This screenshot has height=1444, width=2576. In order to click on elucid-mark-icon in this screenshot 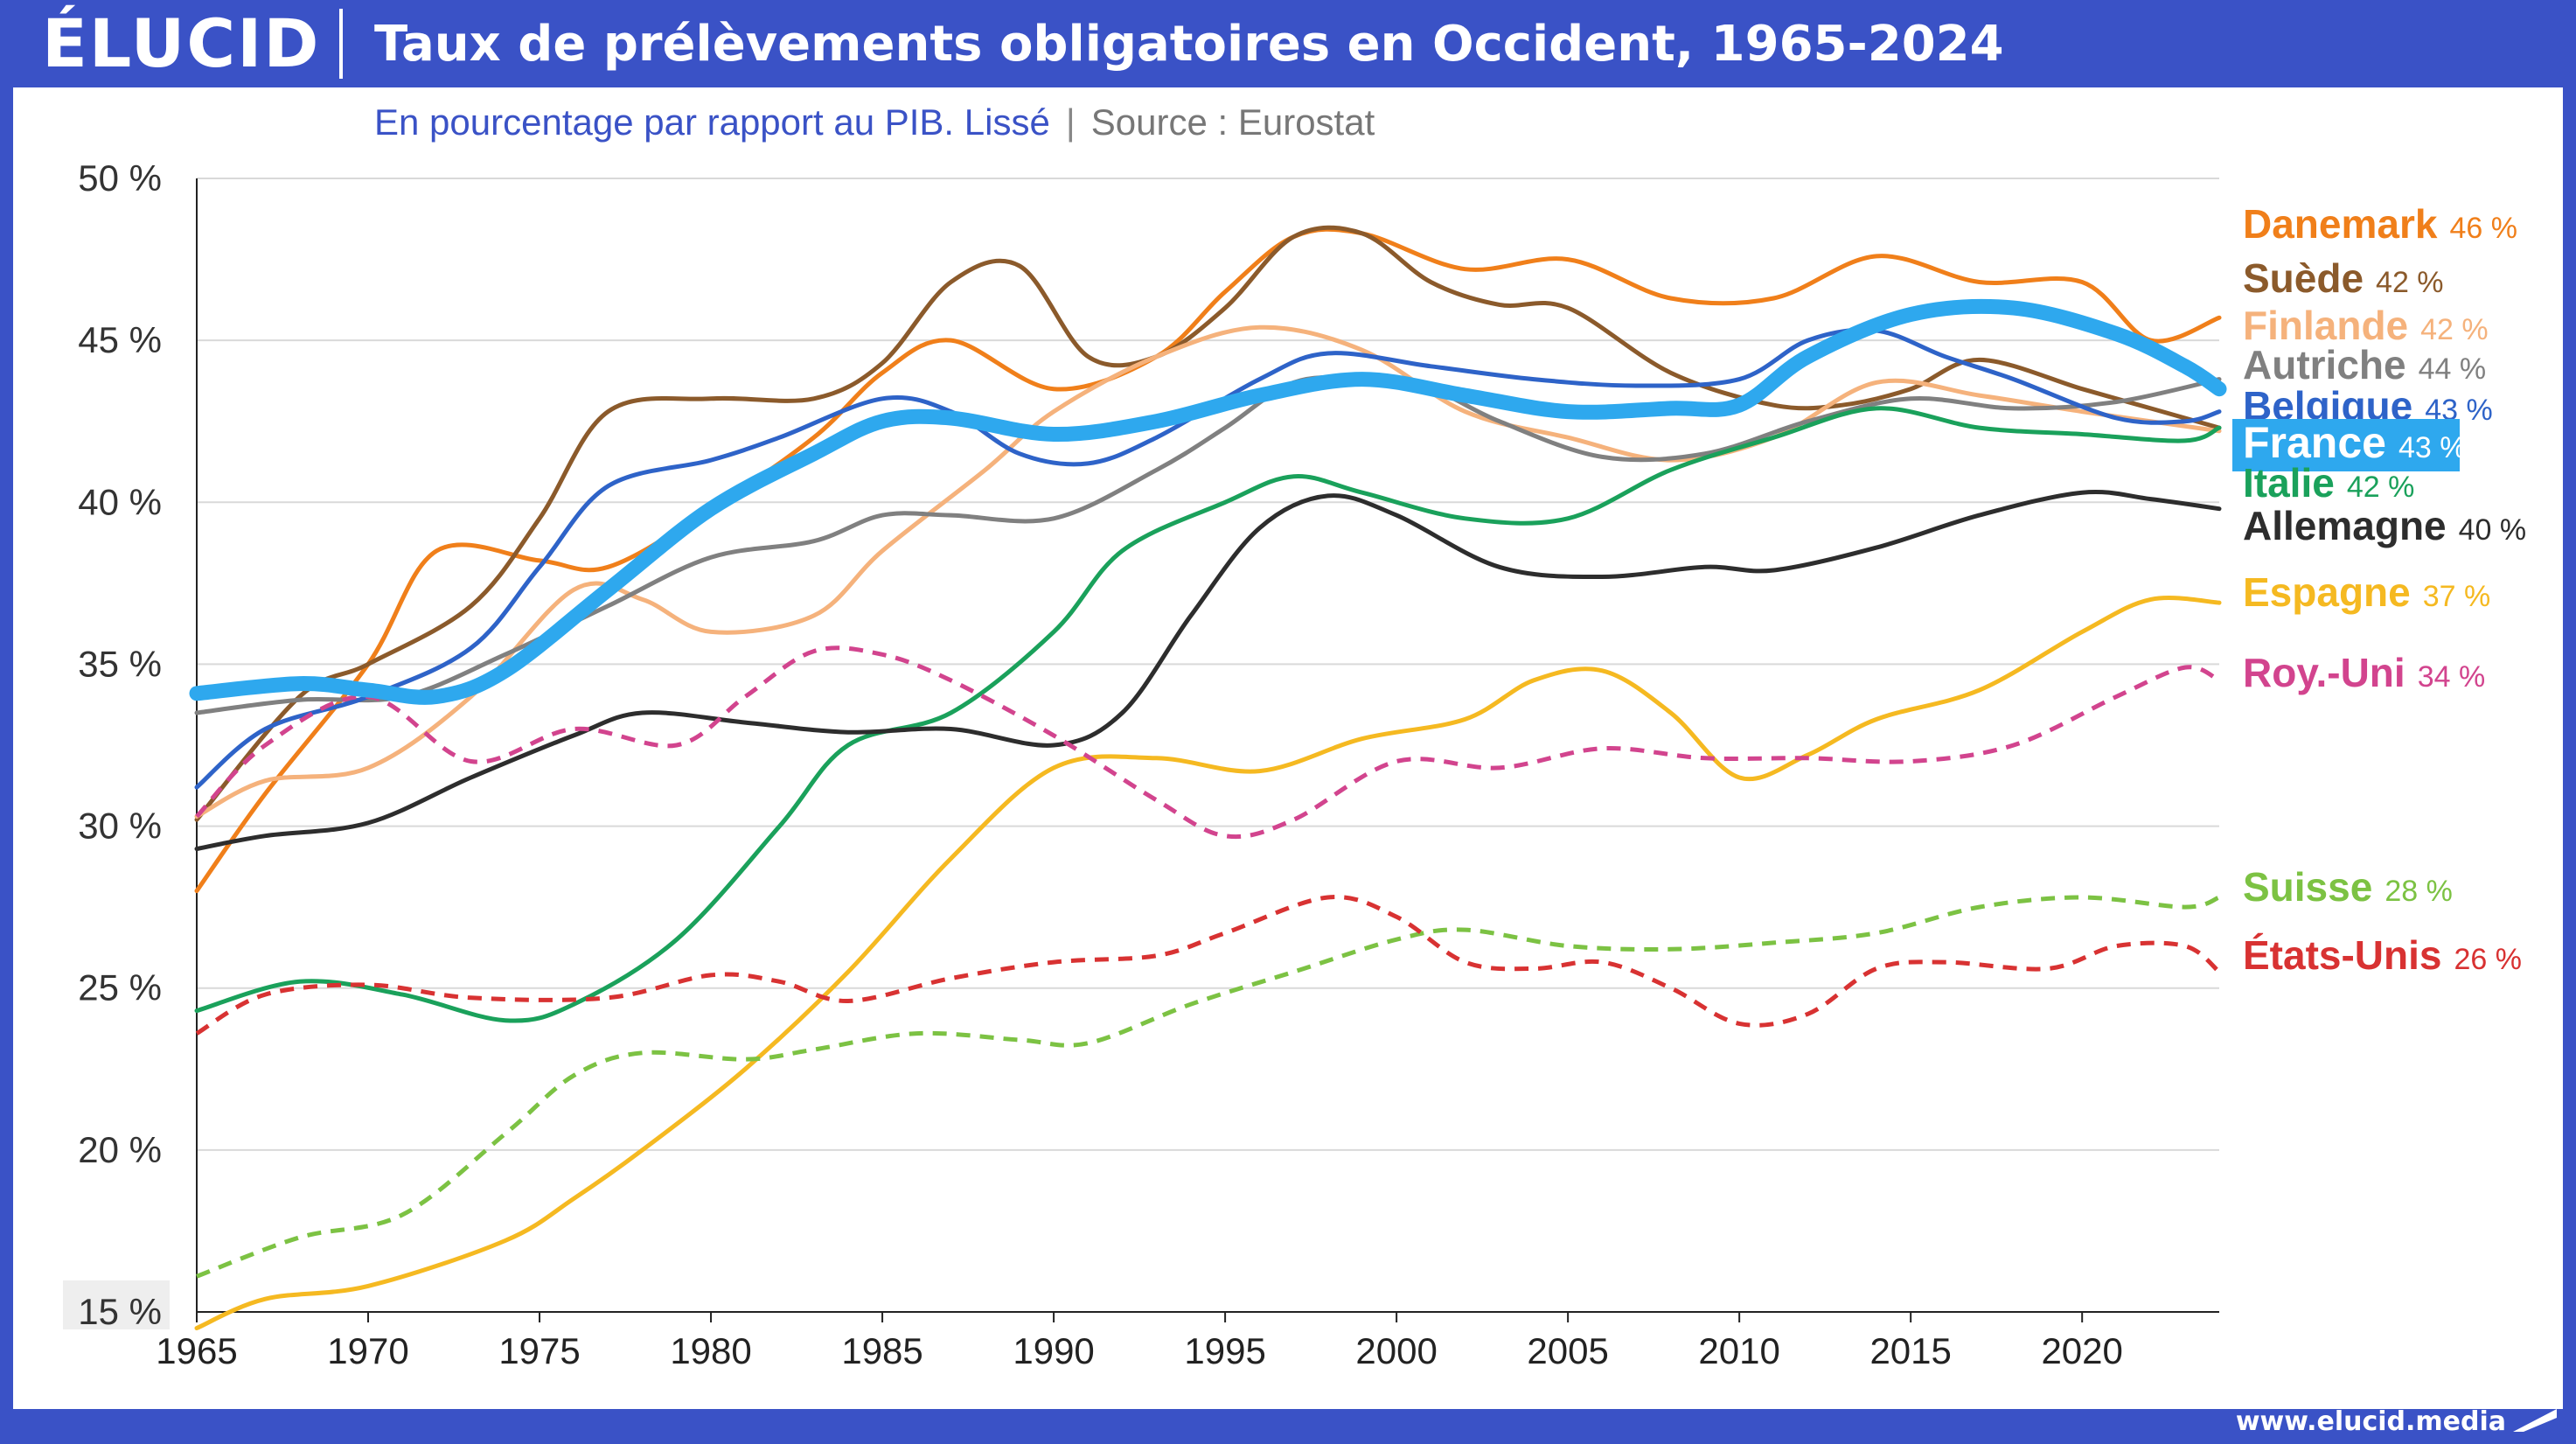, I will do `click(2535, 1420)`.